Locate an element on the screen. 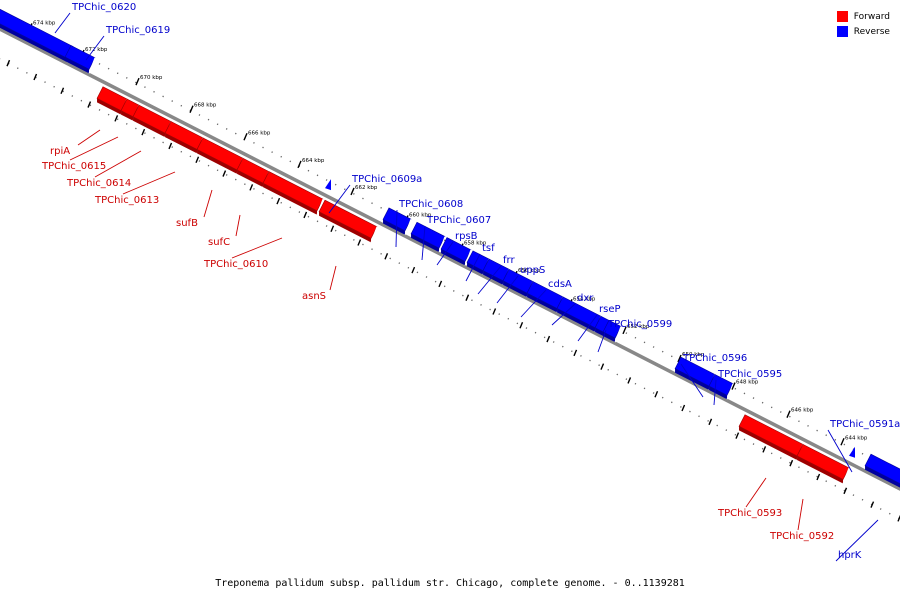 The height and width of the screenshot is (600, 900). legend-reverse: Reverse is located at coordinates (863, 31).